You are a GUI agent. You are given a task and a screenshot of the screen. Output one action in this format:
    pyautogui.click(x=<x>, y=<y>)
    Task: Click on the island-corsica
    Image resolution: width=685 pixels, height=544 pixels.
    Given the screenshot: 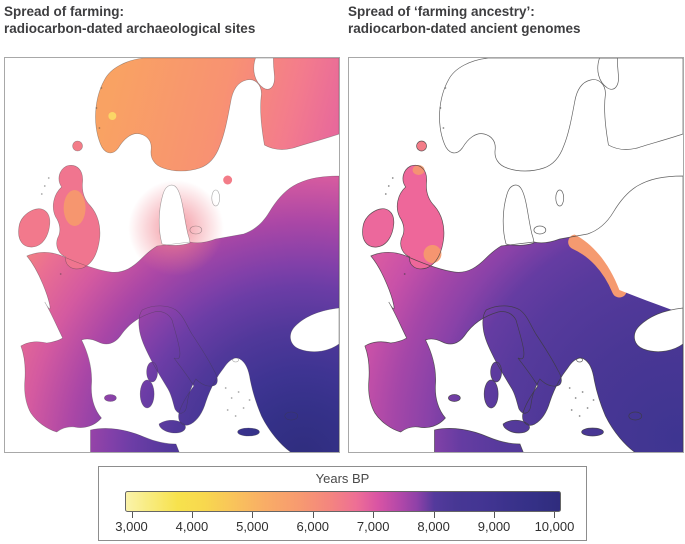 What is the action you would take?
    pyautogui.click(x=152, y=372)
    